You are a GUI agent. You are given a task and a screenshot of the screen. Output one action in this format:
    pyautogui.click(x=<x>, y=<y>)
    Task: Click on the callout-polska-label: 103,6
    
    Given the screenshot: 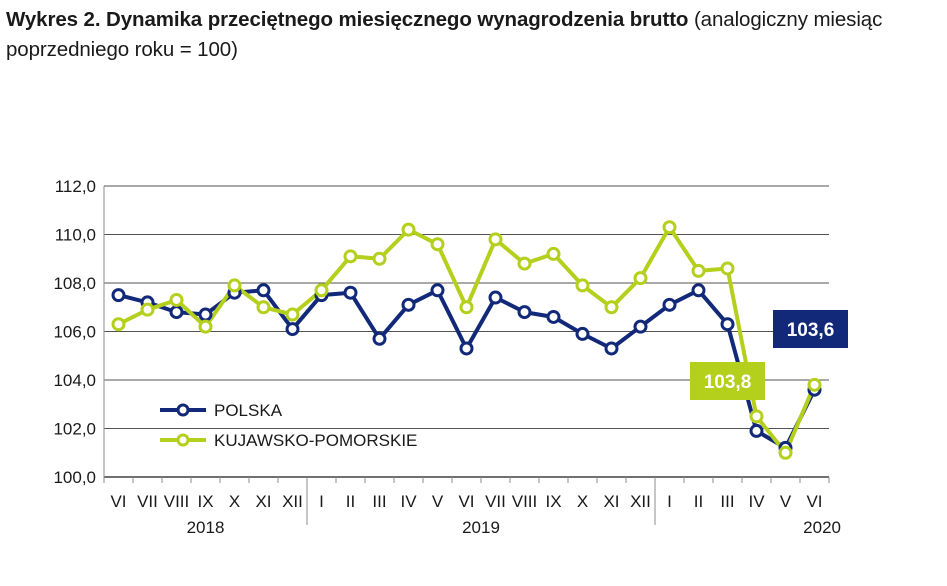 What is the action you would take?
    pyautogui.click(x=811, y=330)
    